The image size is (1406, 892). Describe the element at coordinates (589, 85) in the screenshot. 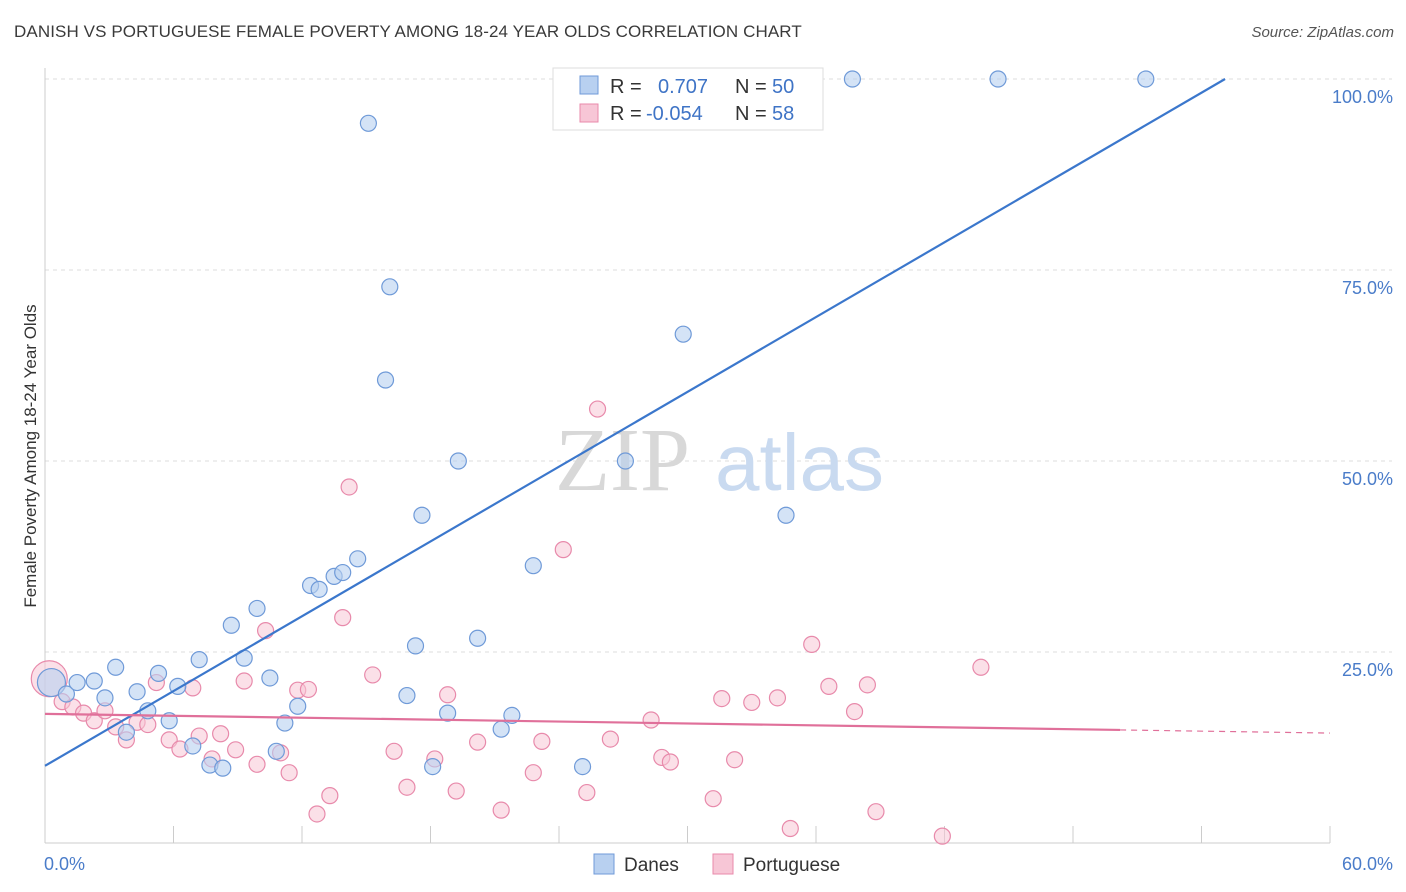

I see `legend-swatch-danes` at that location.